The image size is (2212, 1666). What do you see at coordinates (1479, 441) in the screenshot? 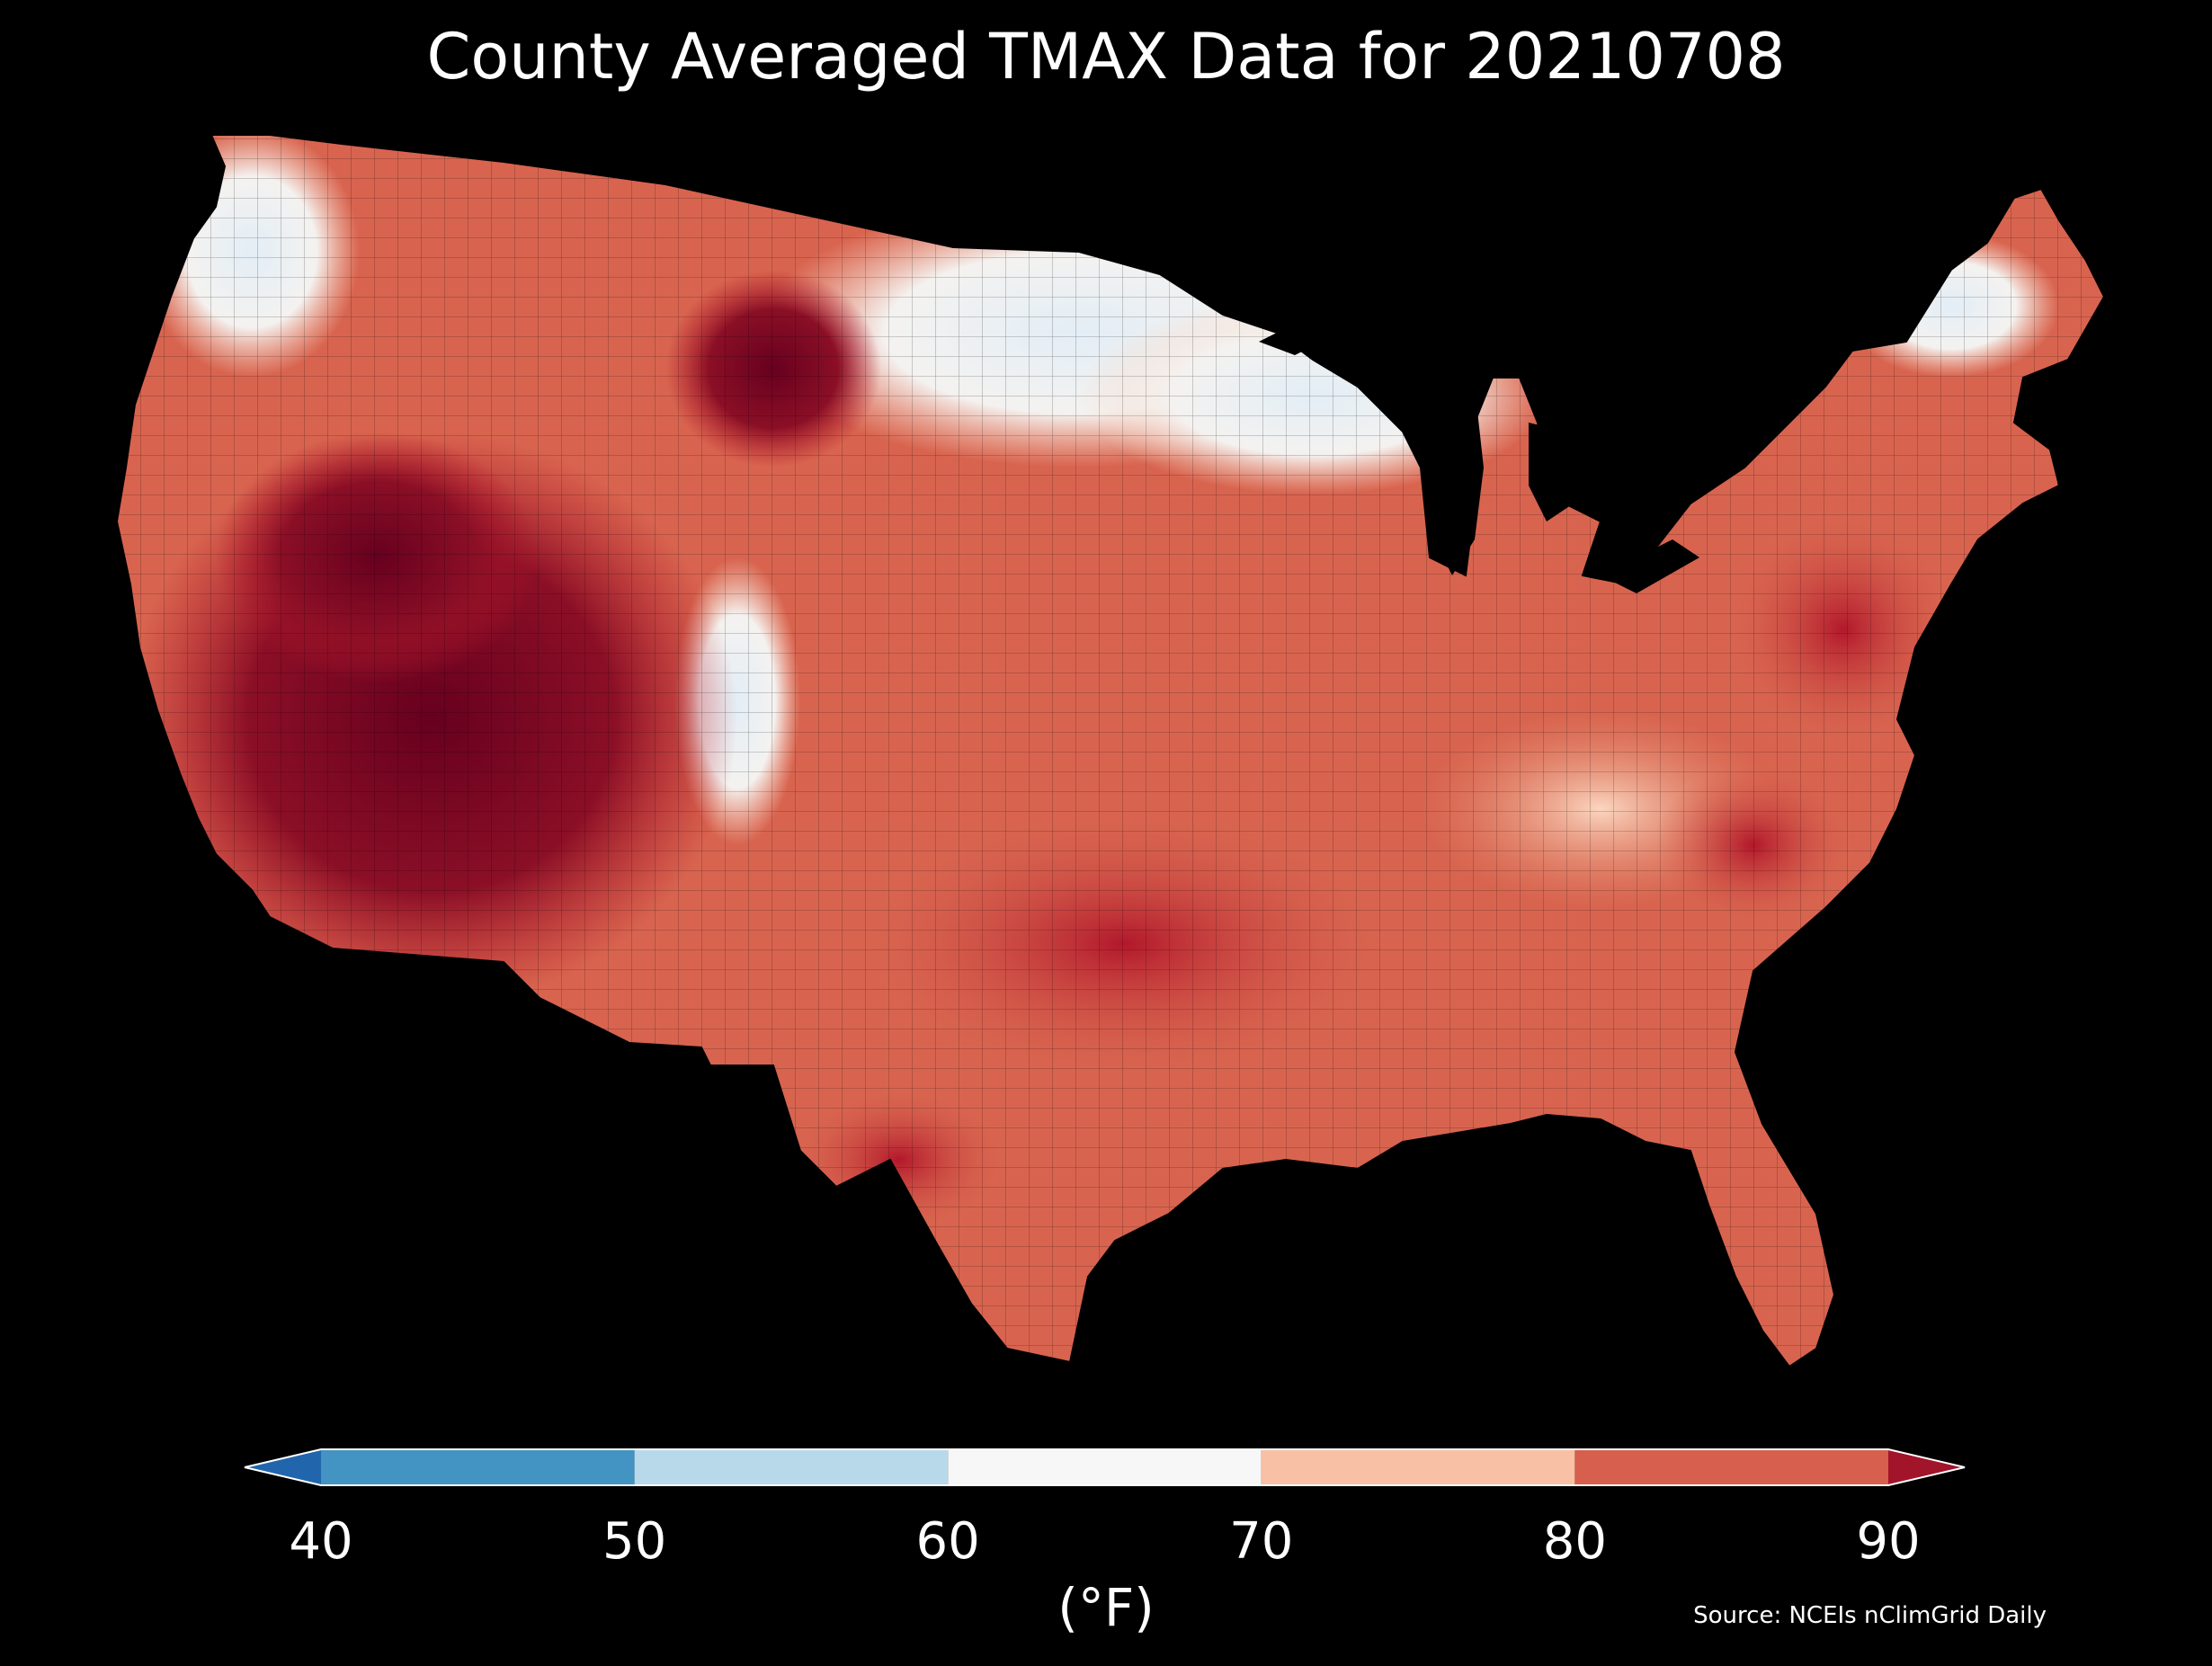
I see `great-lakes` at bounding box center [1479, 441].